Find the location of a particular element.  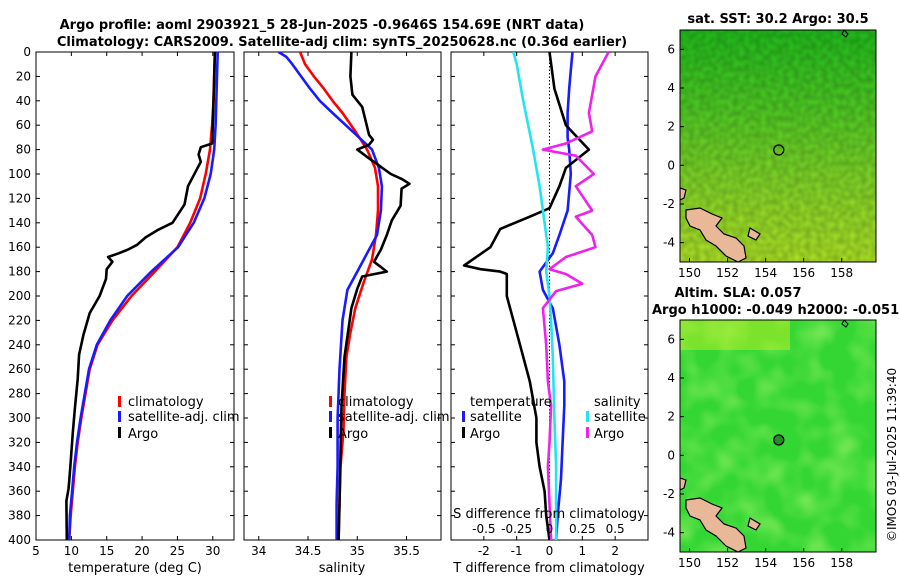

y-tick-label: 160 is located at coordinates (19, 247).